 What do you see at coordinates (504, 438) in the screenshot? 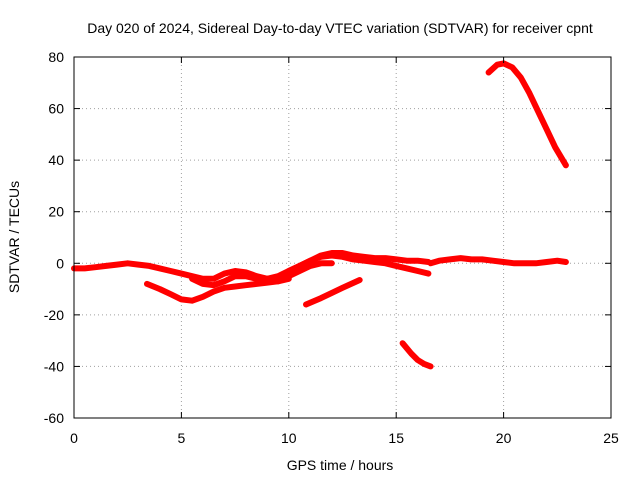
I see `x-tick-label: 20` at bounding box center [504, 438].